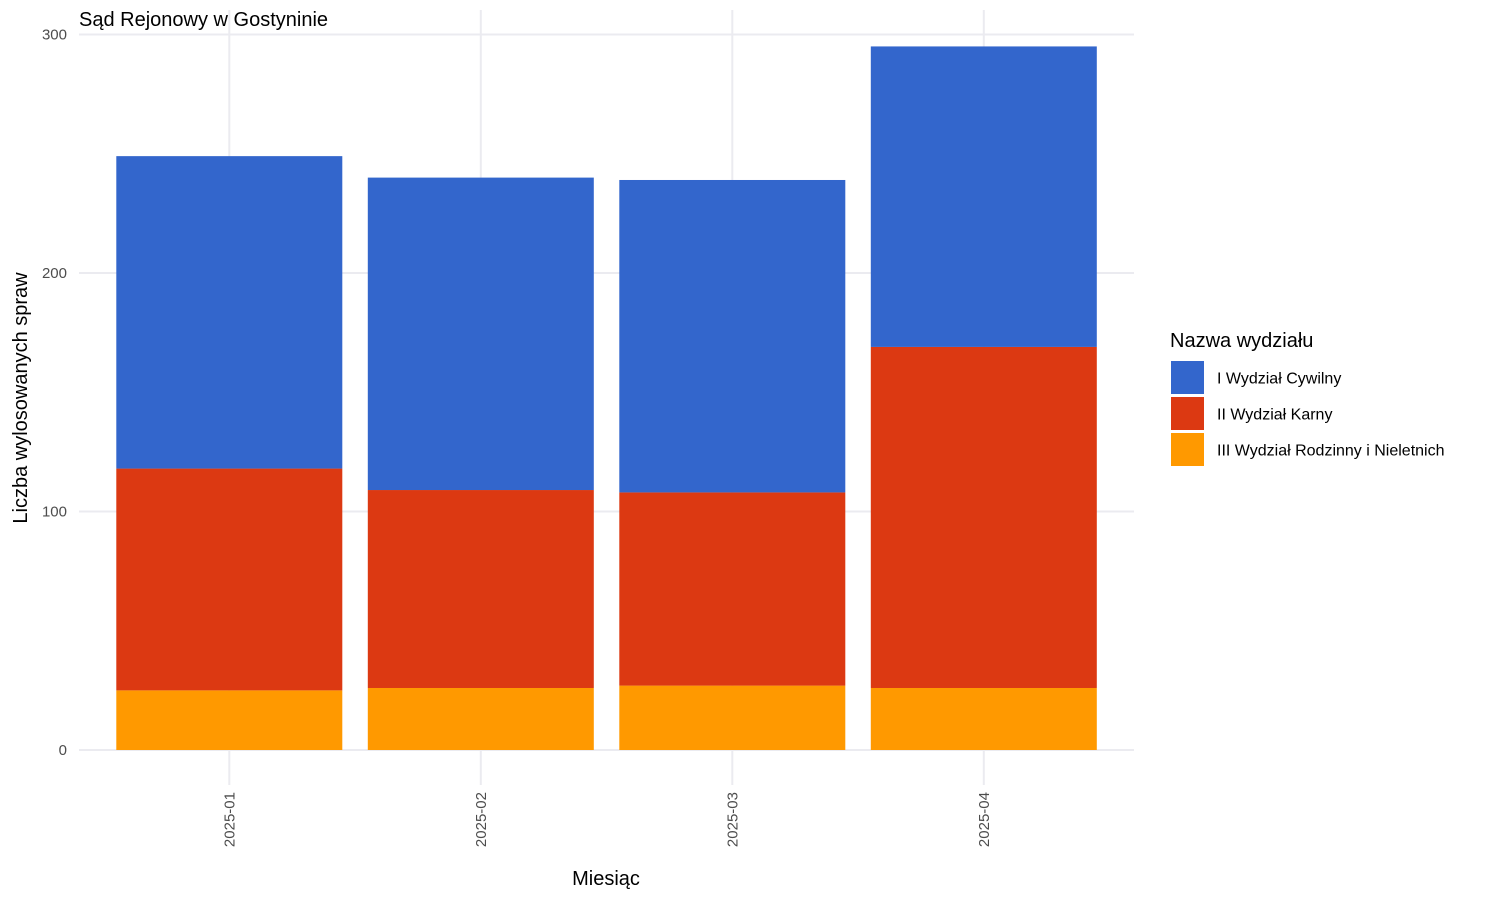 The width and height of the screenshot is (1500, 900). What do you see at coordinates (54, 512) in the screenshot?
I see `y-tick-label: 100` at bounding box center [54, 512].